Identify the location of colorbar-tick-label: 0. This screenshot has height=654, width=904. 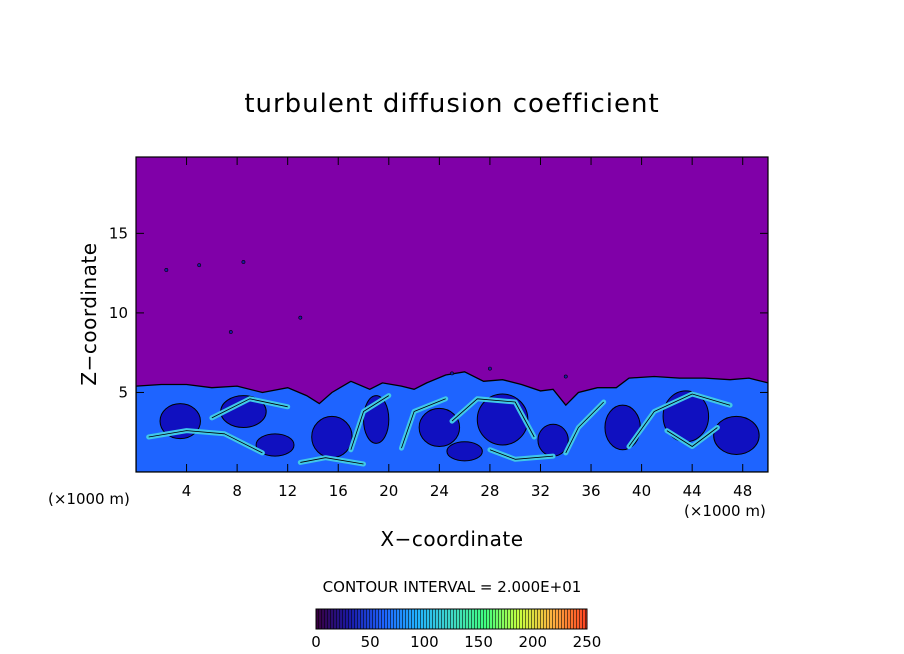
(316, 642).